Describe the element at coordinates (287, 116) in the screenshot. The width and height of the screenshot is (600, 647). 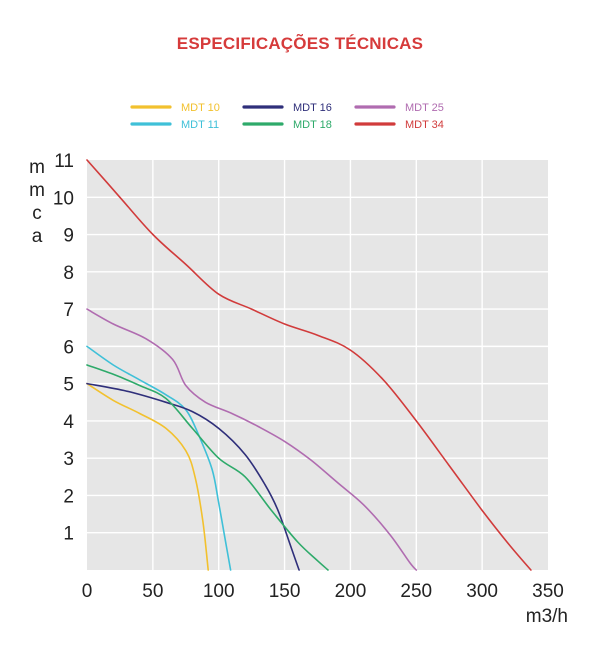
I see `legend: MDT 10 MDT 11 MDT 16 MDT 18 MDT 25 MDT 34` at that location.